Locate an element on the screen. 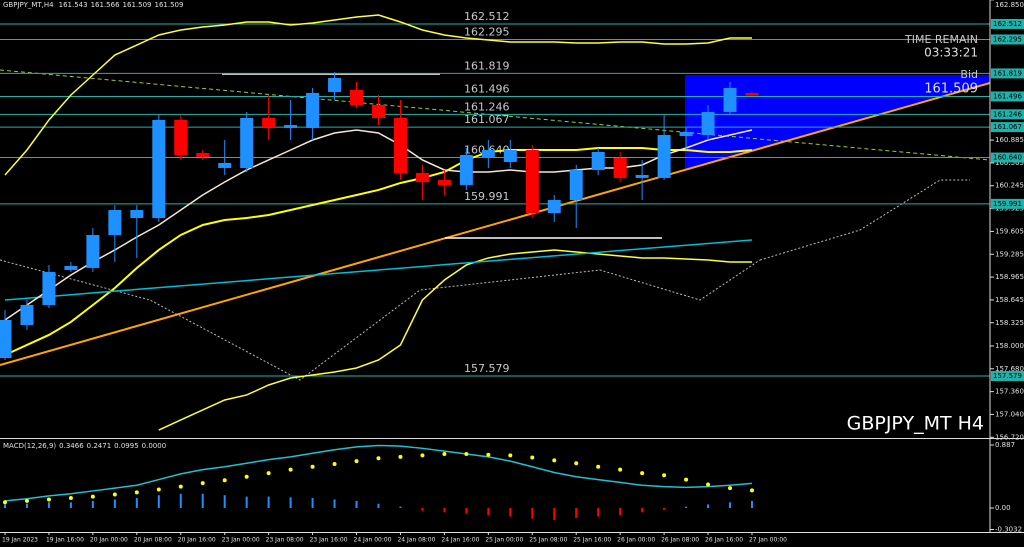 The width and height of the screenshot is (1024, 547). y-tick-label: 158.645 is located at coordinates (1009, 300).